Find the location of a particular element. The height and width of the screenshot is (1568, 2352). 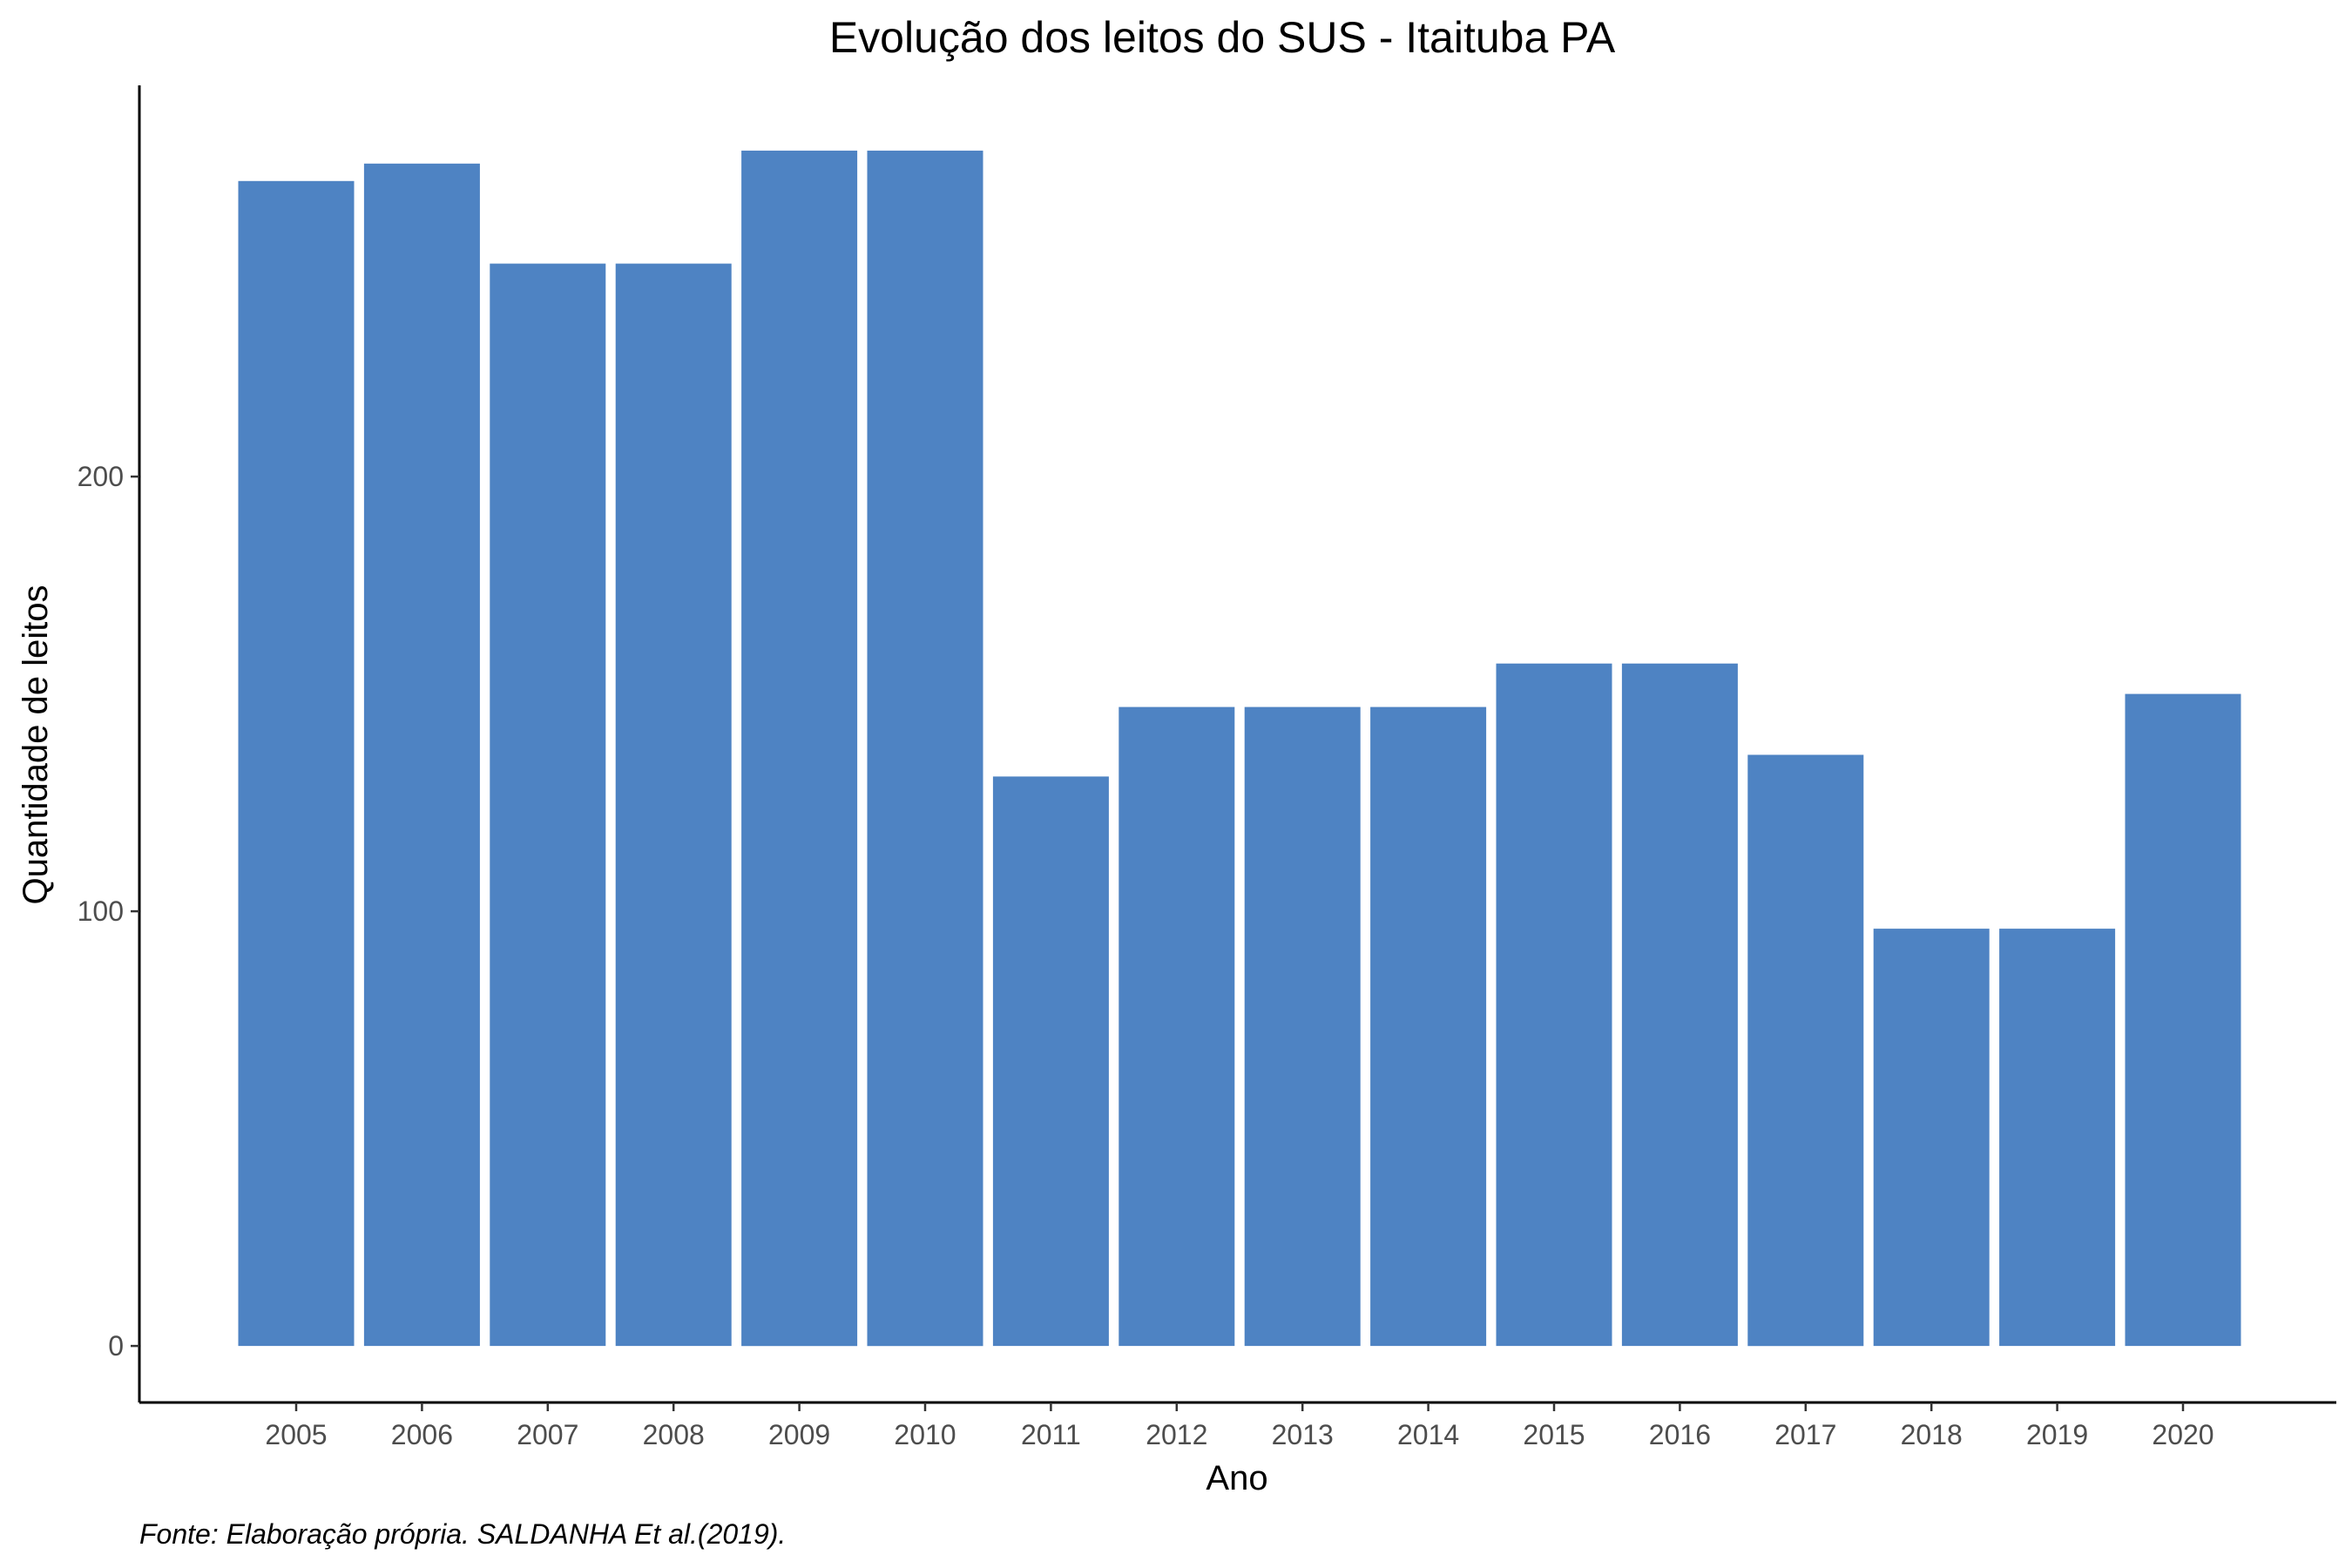

bar-2005 is located at coordinates (297, 763).